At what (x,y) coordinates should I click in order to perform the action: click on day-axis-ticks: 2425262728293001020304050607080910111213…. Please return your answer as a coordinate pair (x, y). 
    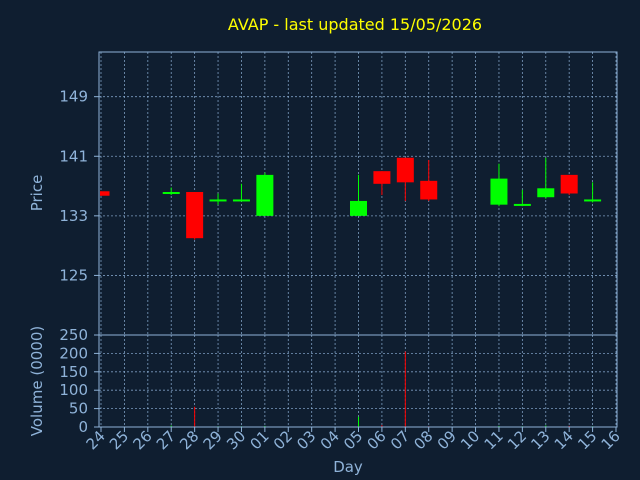
    Looking at the image, I should click on (353, 440).